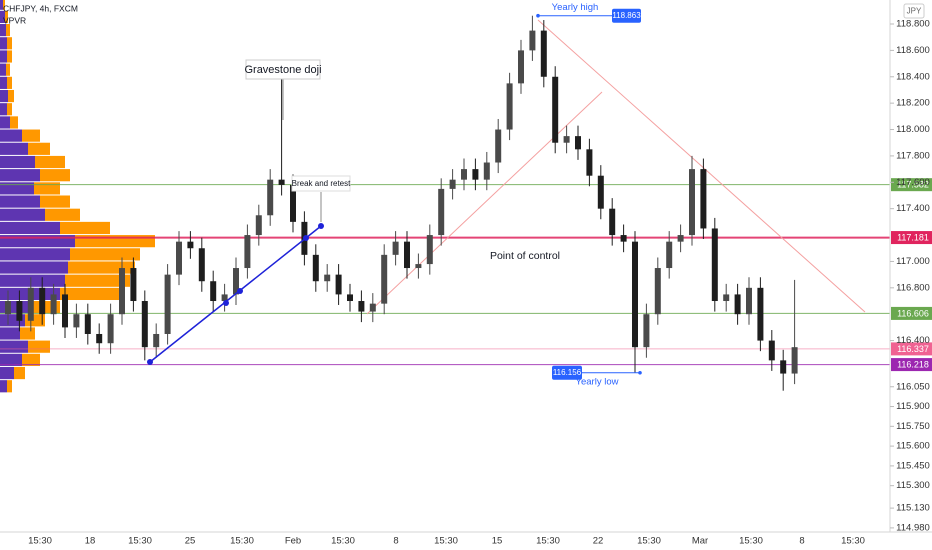 The image size is (932, 550). Describe the element at coordinates (283, 89) in the screenshot. I see `doji-callout: Gravestone doji` at that location.